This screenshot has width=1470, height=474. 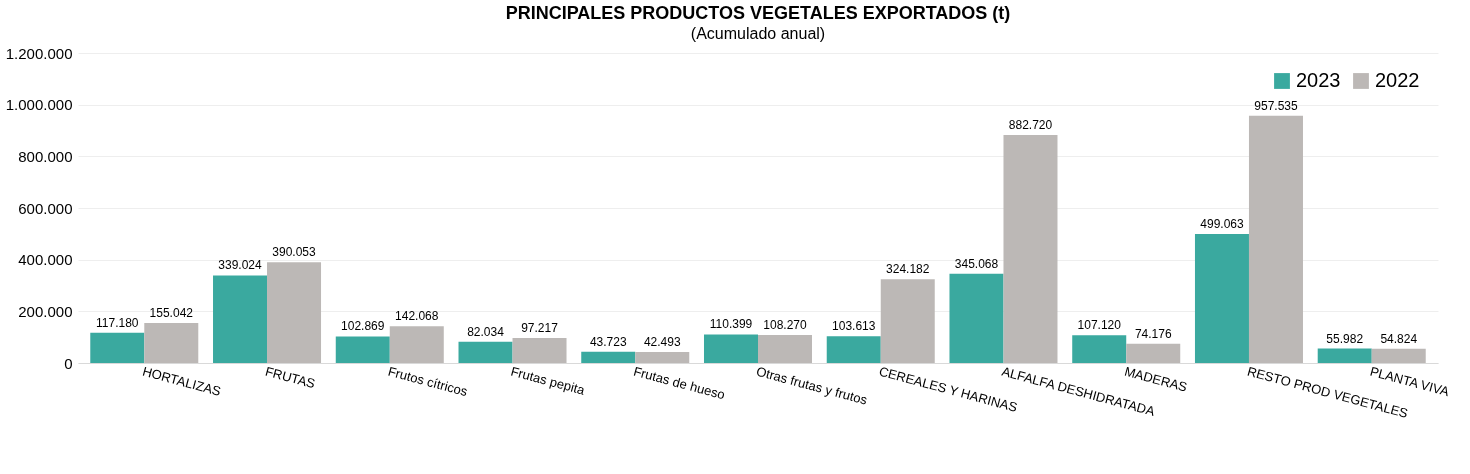 What do you see at coordinates (290, 377) in the screenshot?
I see `x-tick-label: FRUTAS` at bounding box center [290, 377].